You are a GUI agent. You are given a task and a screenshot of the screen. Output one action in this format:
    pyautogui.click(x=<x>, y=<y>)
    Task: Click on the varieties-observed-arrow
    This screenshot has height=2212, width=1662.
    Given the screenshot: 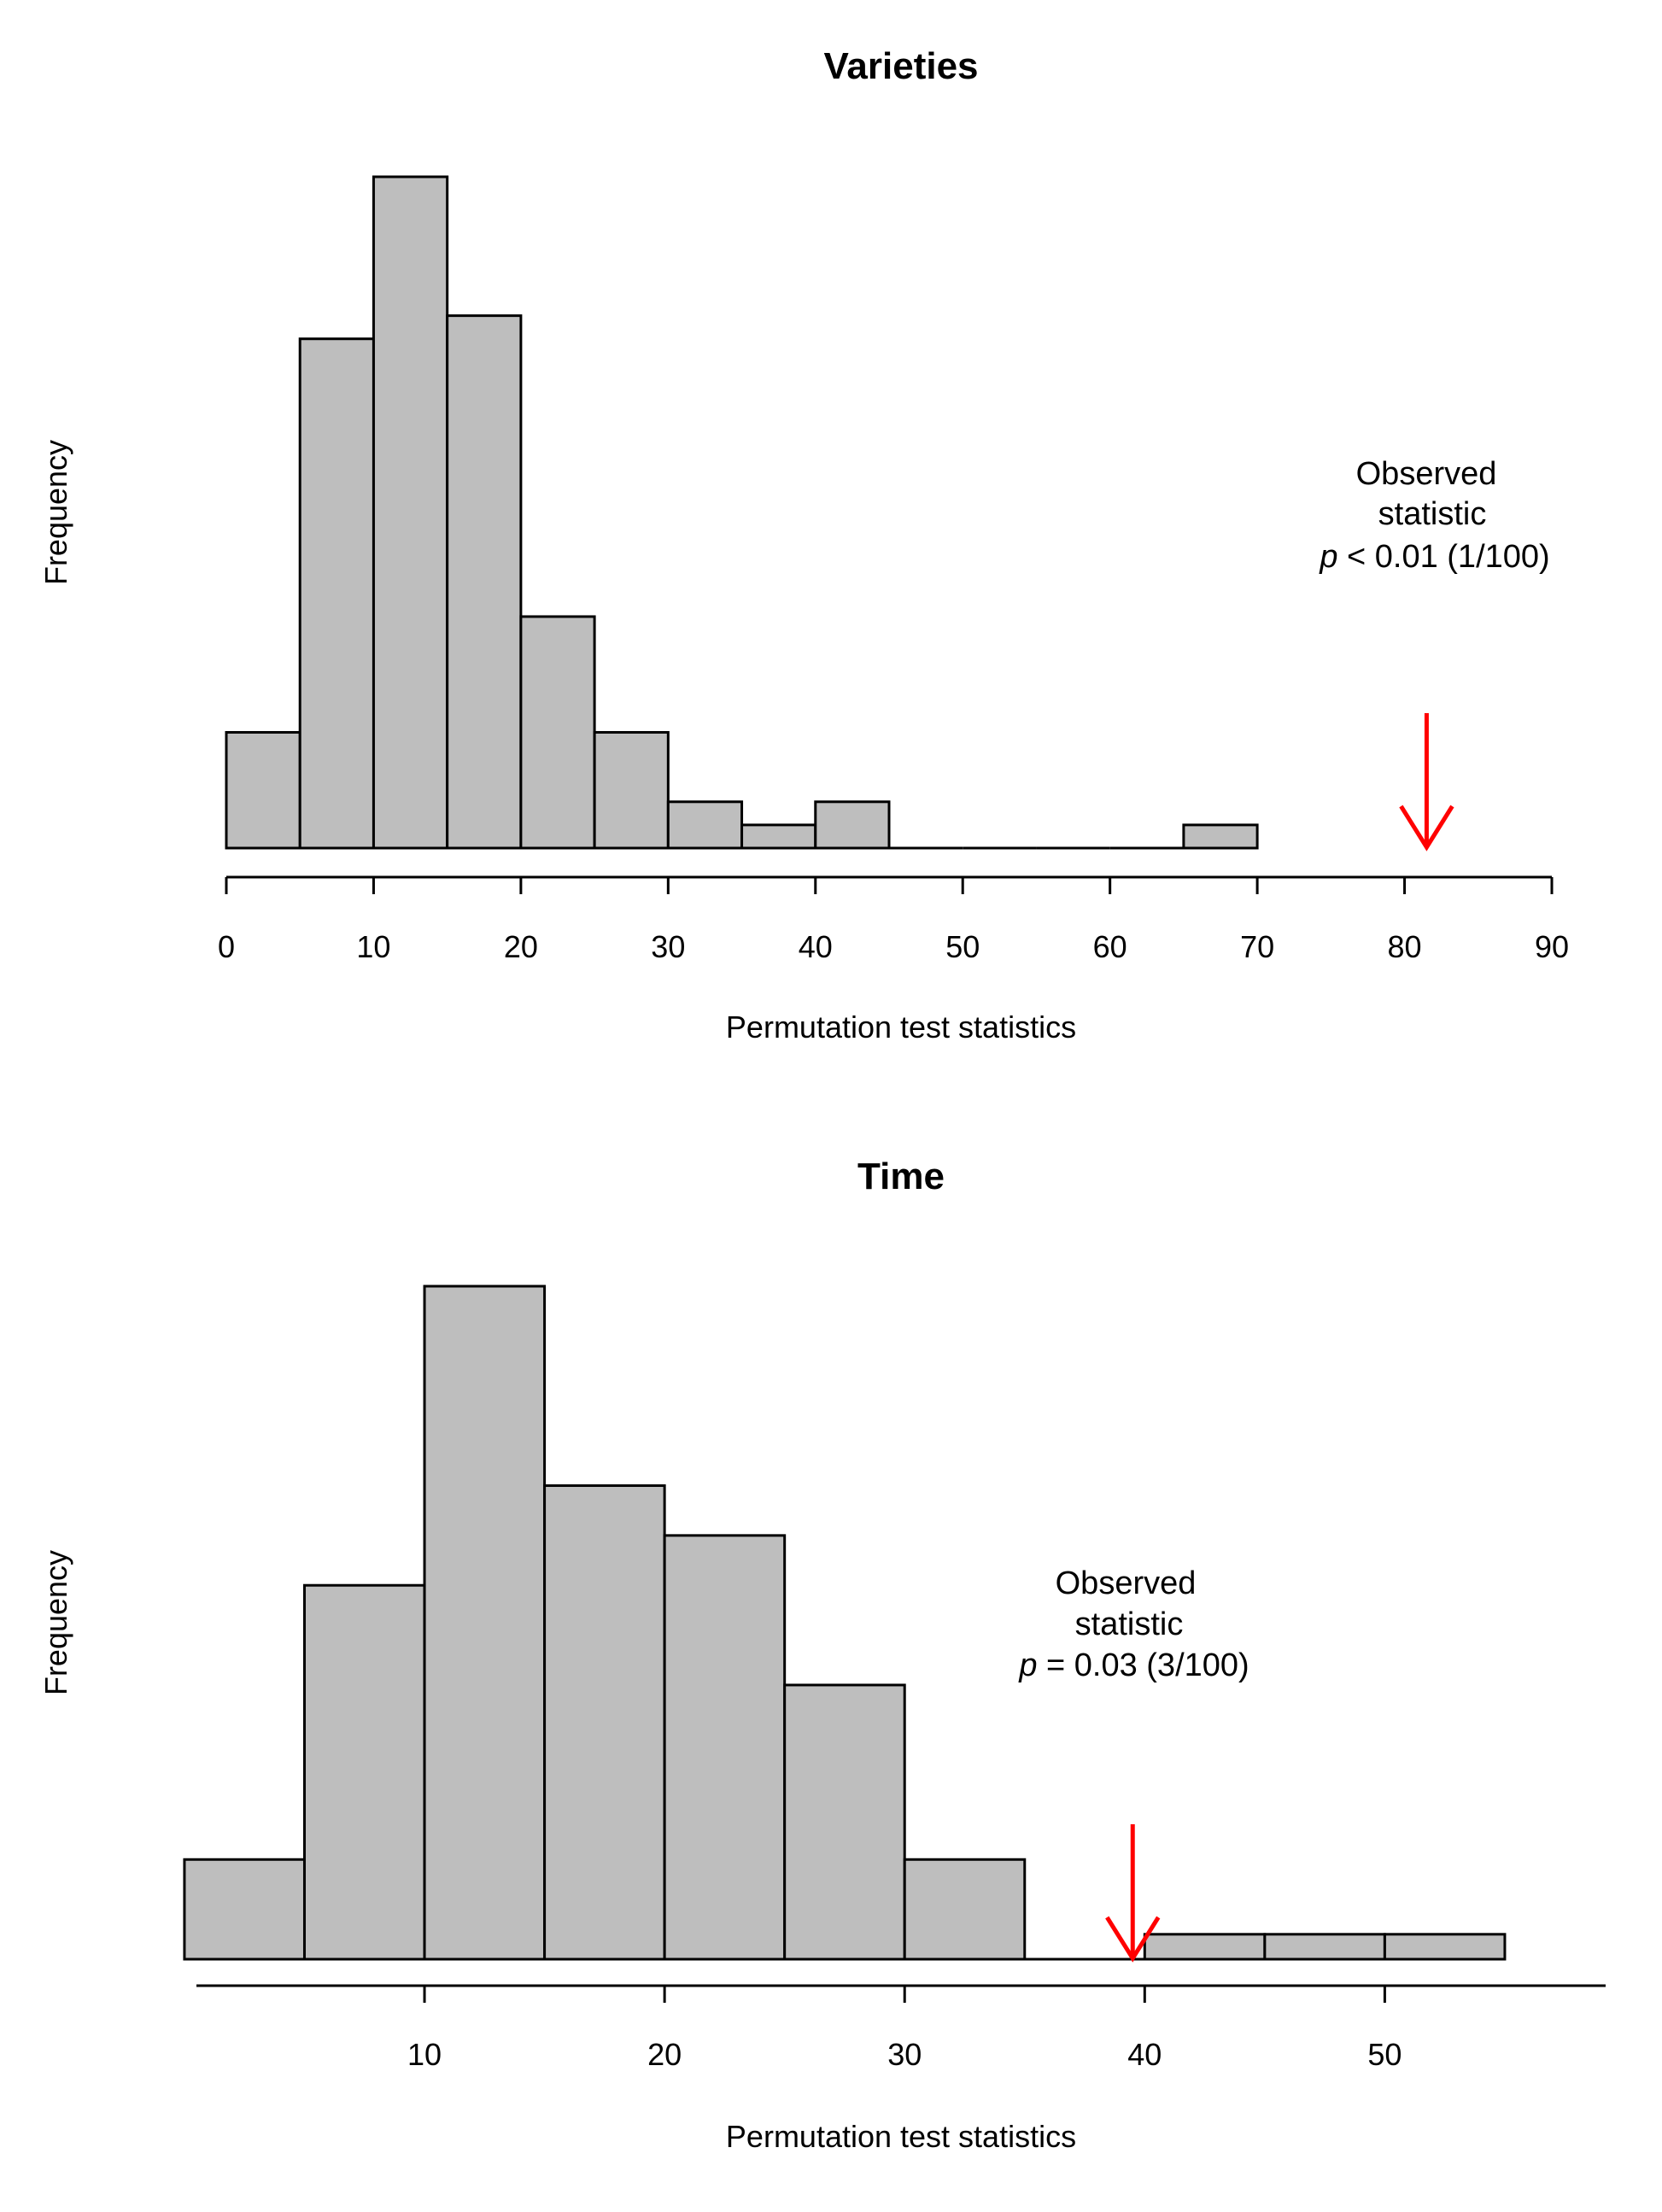 What is the action you would take?
    pyautogui.click(x=1426, y=782)
    